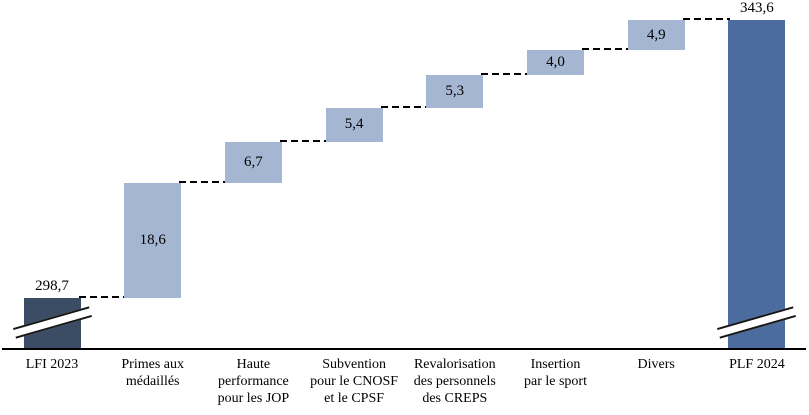 The height and width of the screenshot is (415, 809). I want to click on x-axis-line, so click(404, 349).